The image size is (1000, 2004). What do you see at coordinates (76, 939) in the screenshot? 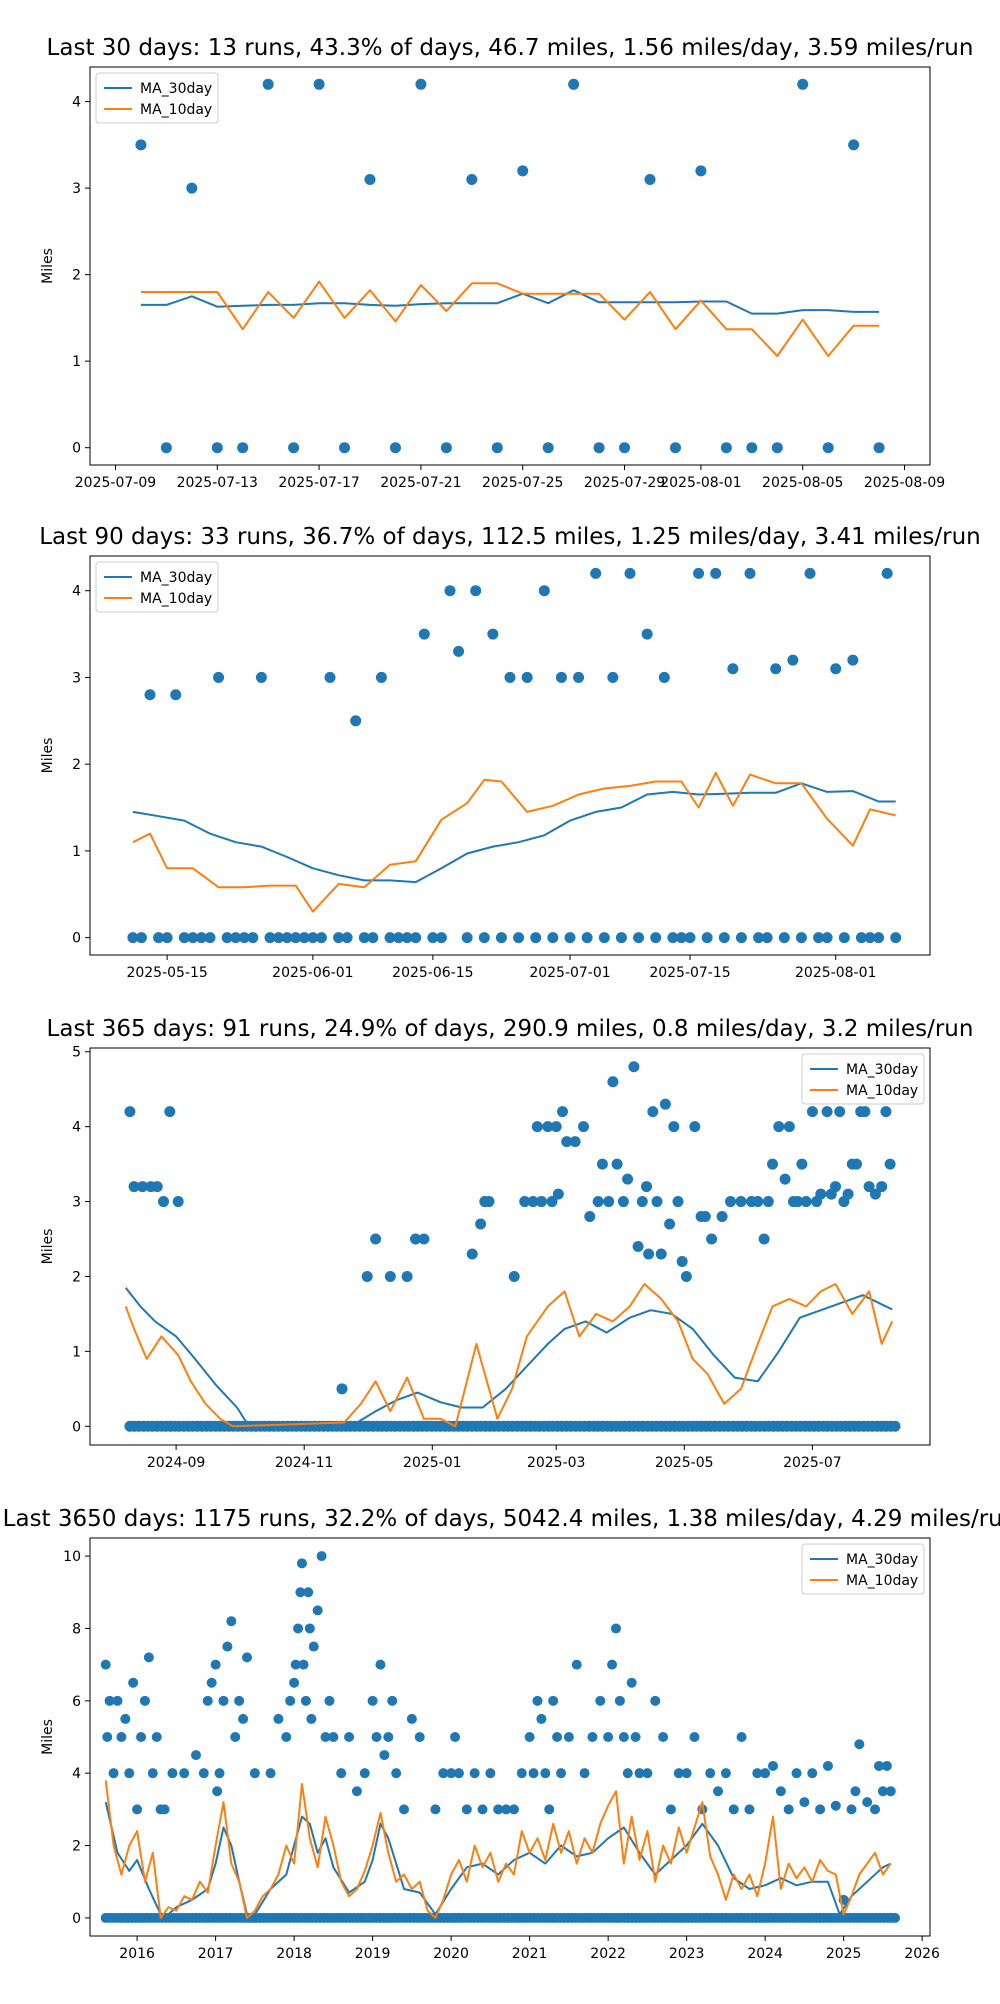
I see `y-tick-label: 0` at bounding box center [76, 939].